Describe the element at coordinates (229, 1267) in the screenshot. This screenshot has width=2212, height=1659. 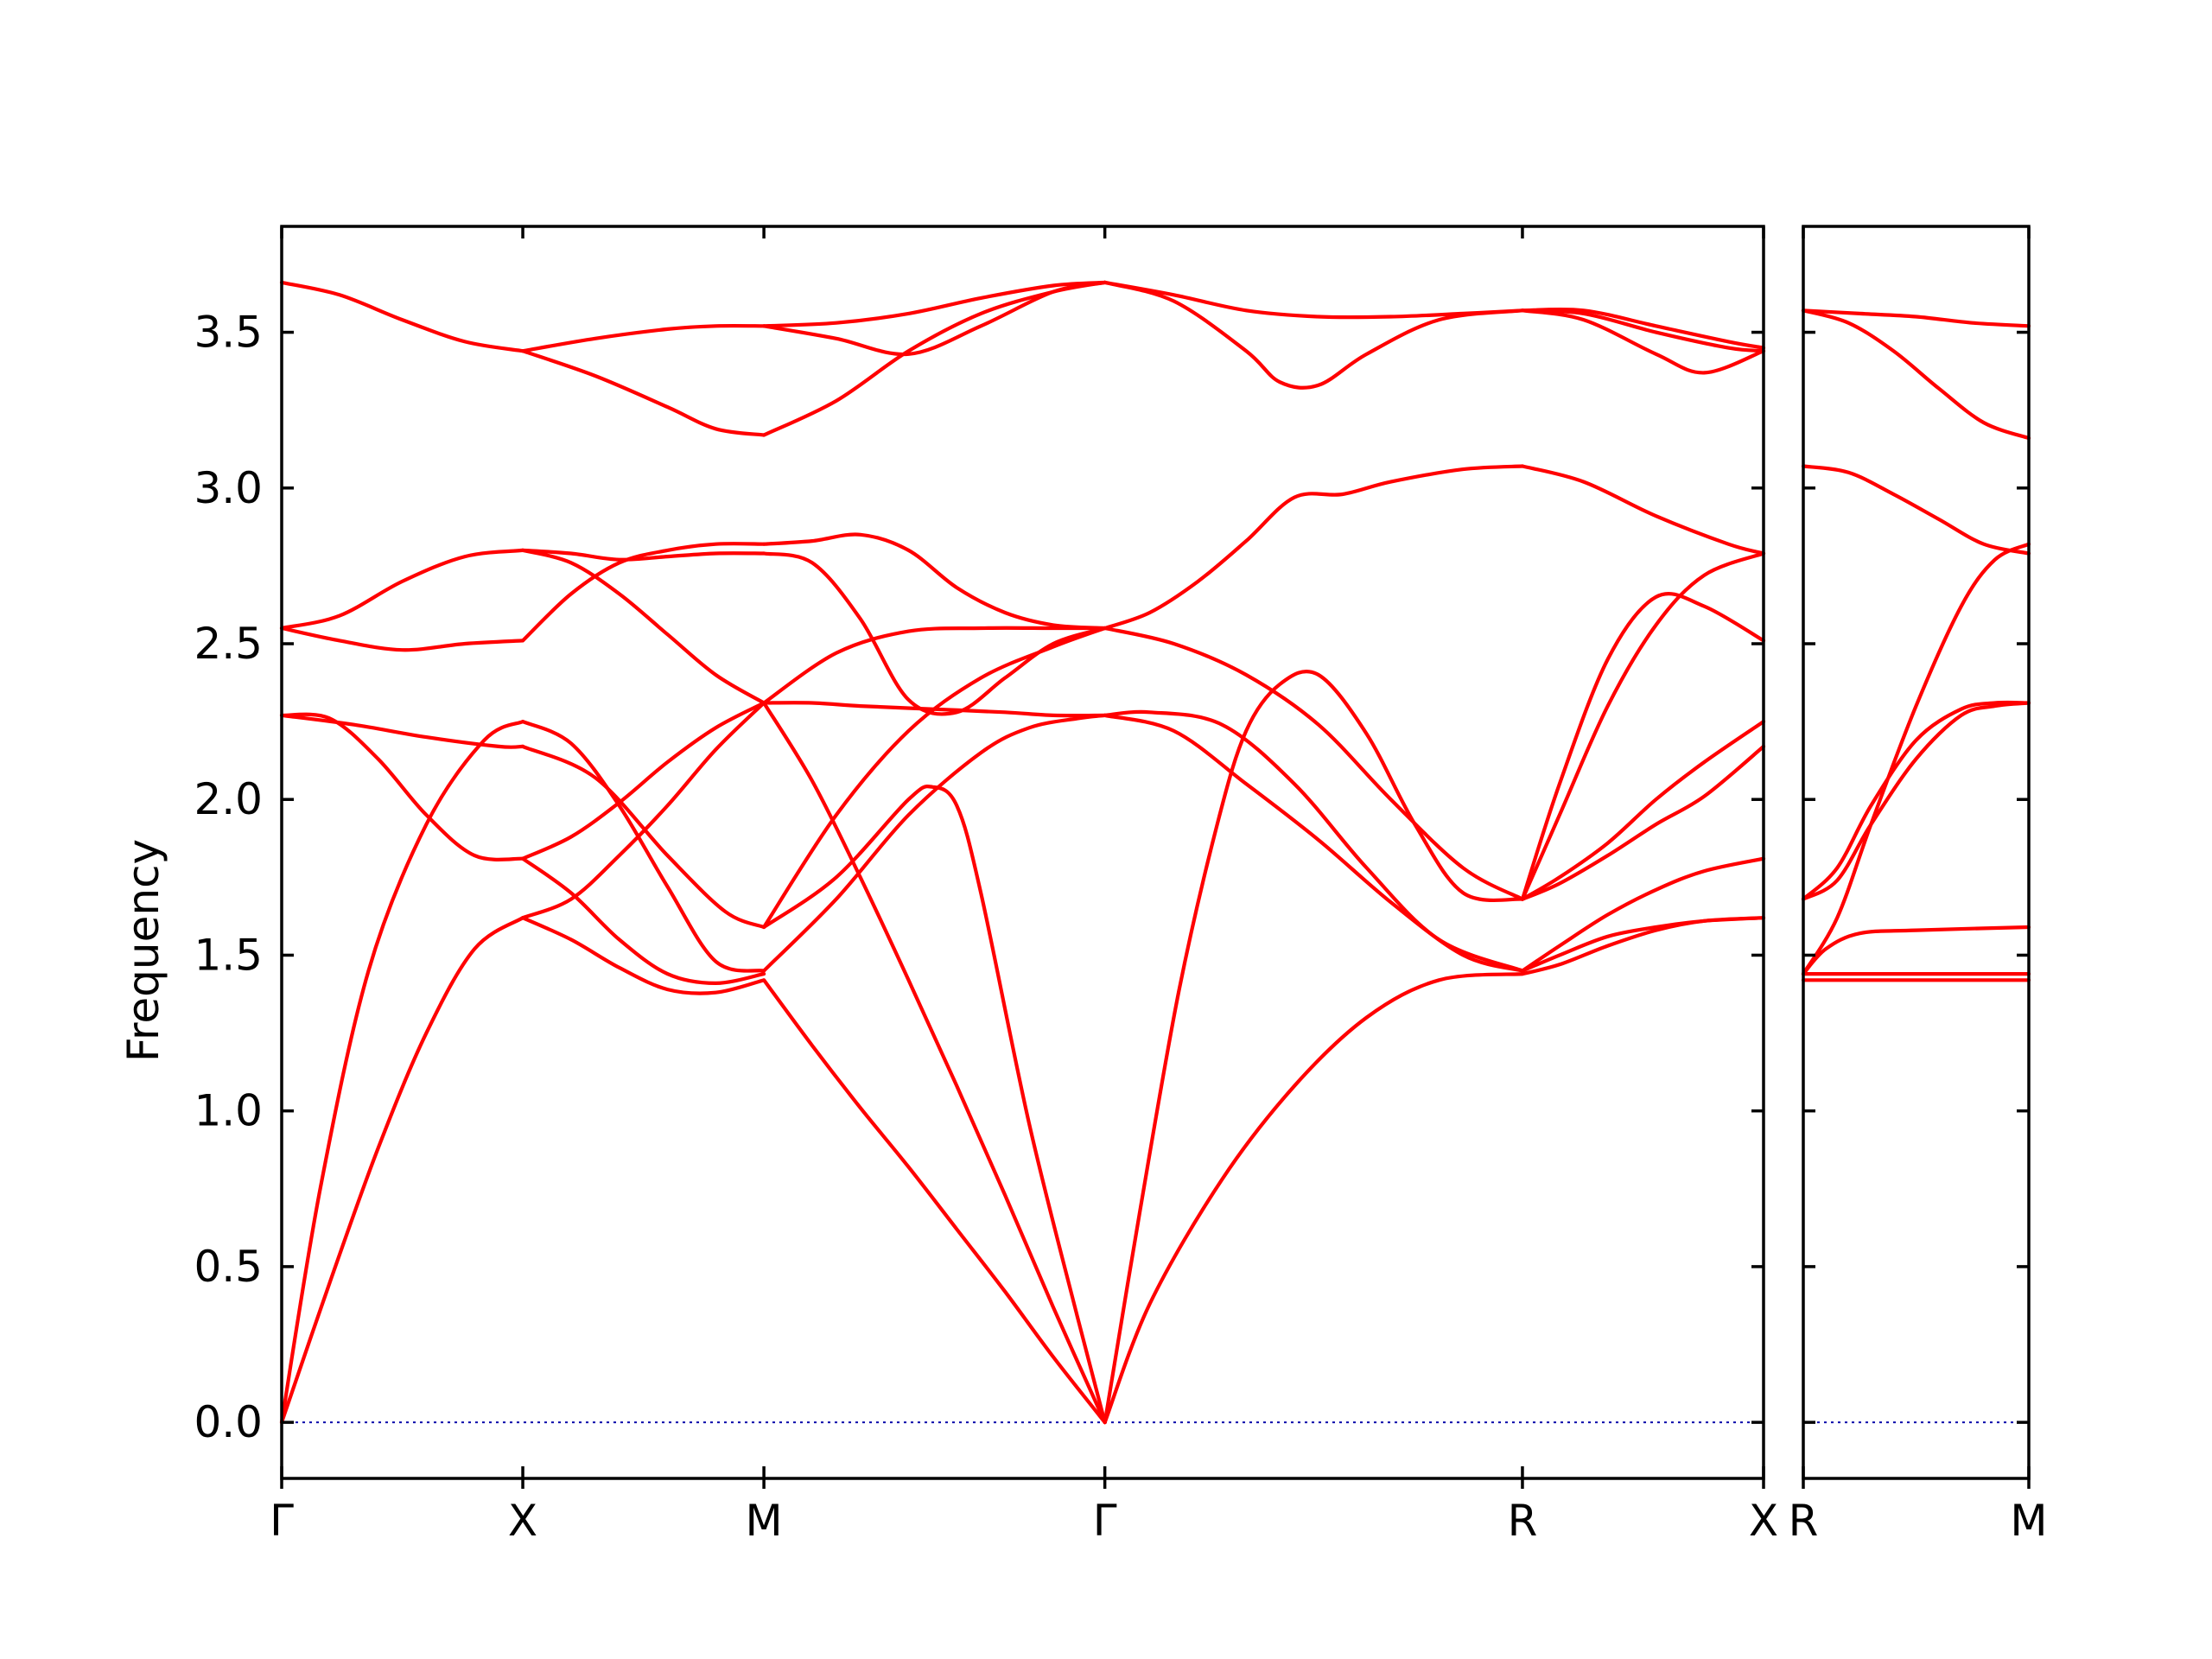
I see `y-tick-label: 0.5` at that location.